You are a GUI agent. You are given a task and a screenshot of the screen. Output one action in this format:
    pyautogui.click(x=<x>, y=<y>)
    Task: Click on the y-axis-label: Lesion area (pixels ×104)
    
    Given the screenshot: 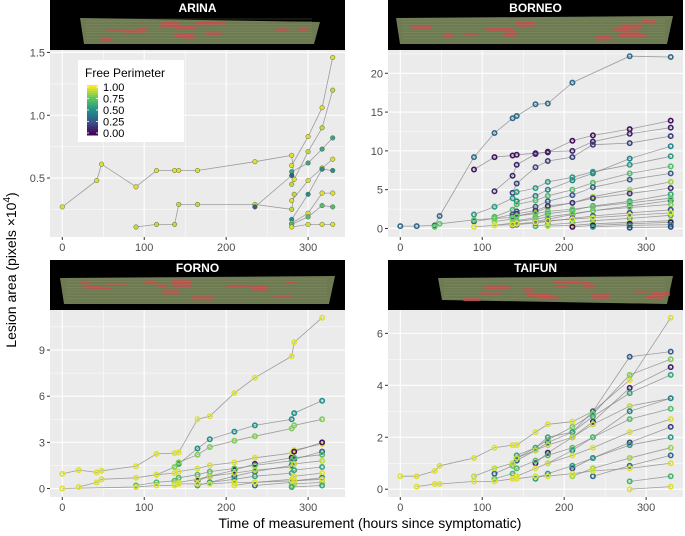 What is the action you would take?
    pyautogui.click(x=10, y=269)
    